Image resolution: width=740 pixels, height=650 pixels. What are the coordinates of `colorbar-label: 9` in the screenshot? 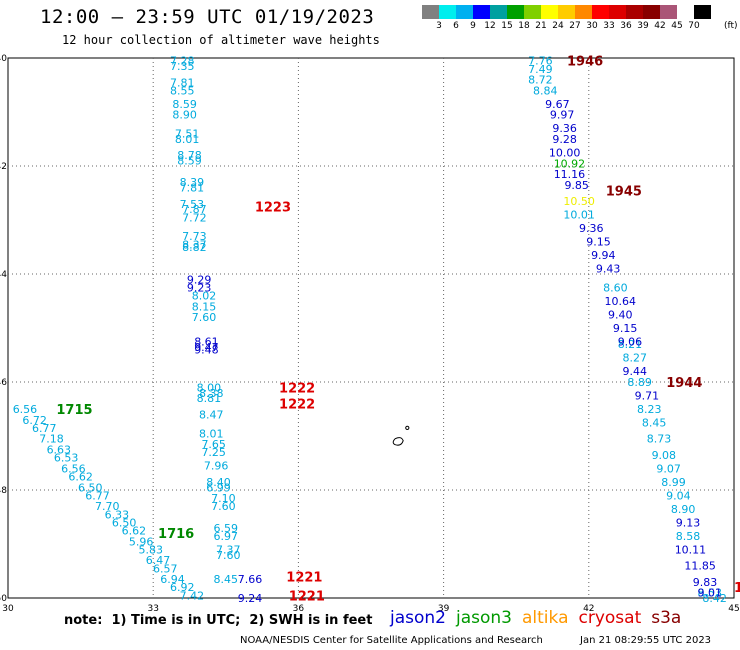 It's located at (473, 26).